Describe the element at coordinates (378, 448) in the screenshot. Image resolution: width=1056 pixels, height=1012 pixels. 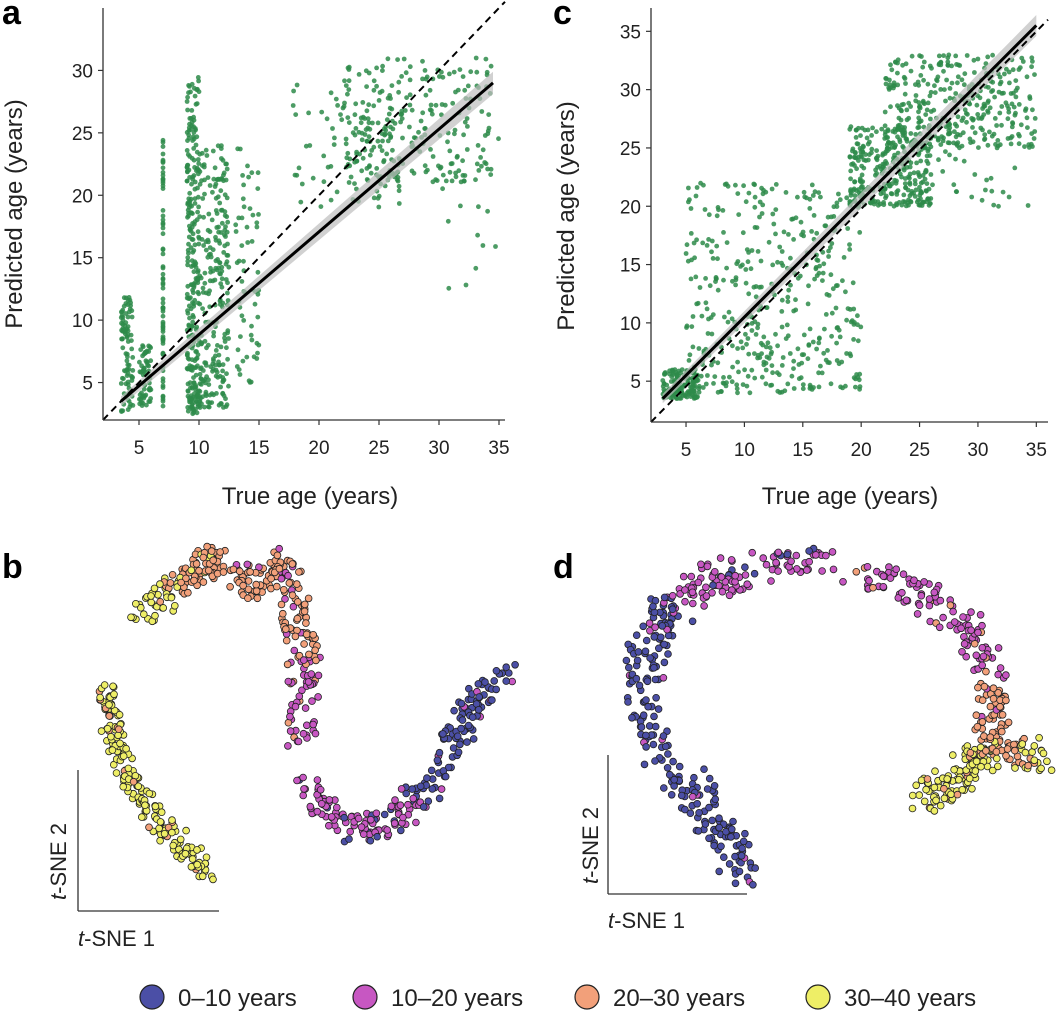
I see `x-tick-label: 25` at that location.